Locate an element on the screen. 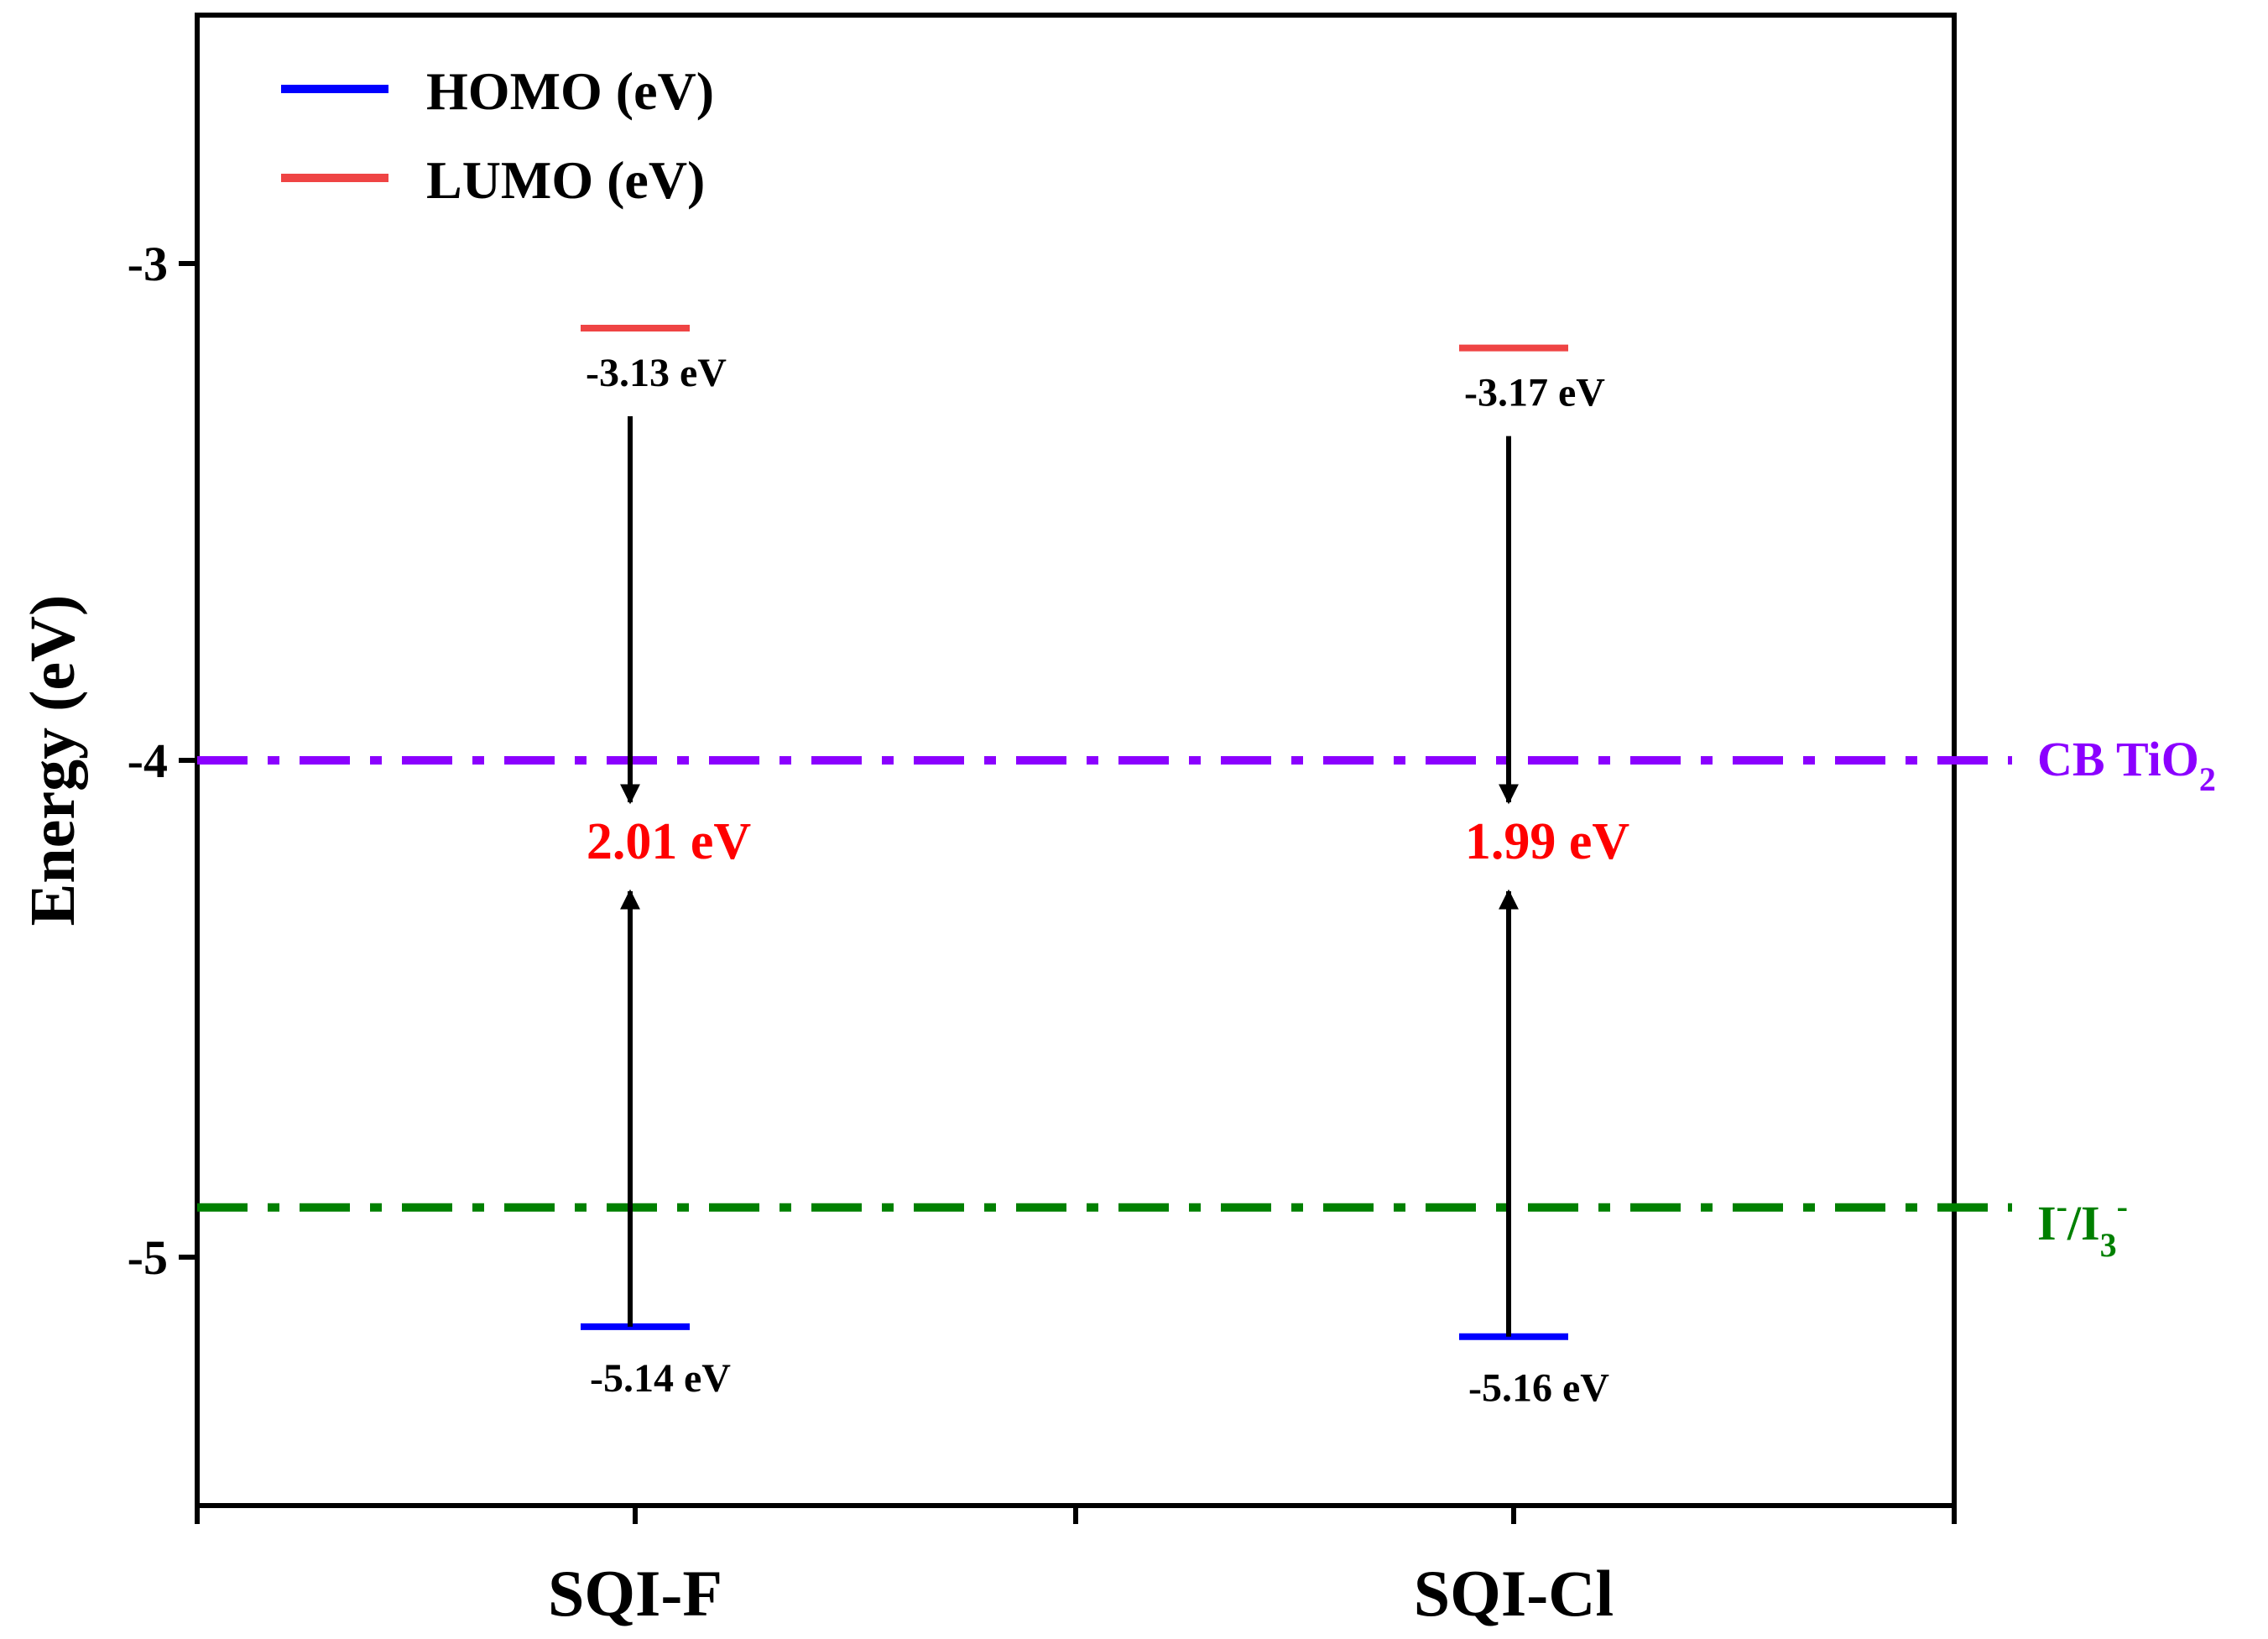 The height and width of the screenshot is (1639, 2268). band-gap-label-sqi-f: 2.01 eV is located at coordinates (670, 842).